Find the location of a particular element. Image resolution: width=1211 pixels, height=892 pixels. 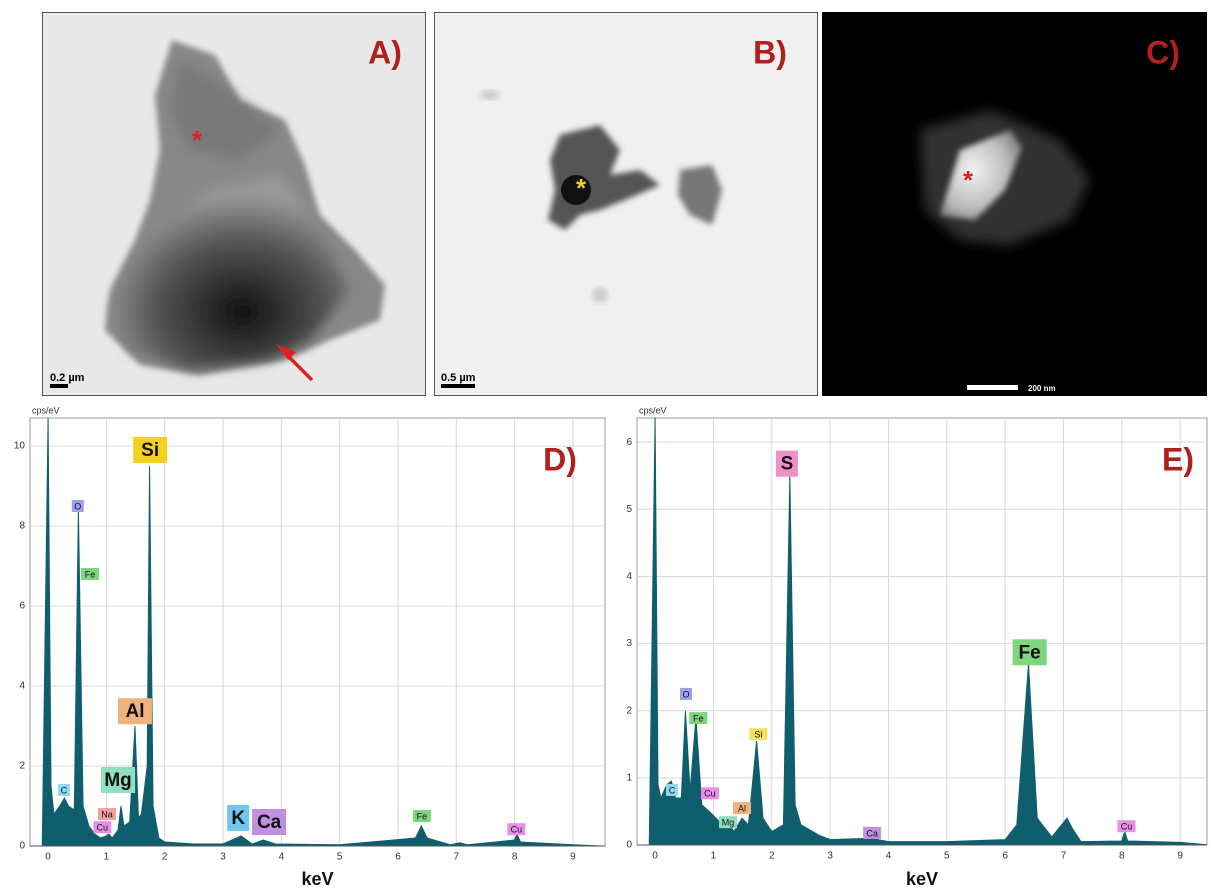

peak-label: S is located at coordinates (787, 464).